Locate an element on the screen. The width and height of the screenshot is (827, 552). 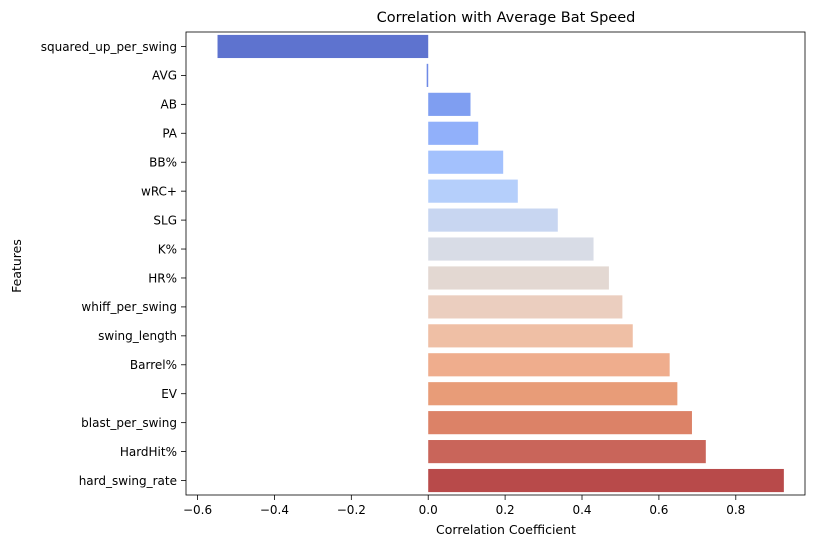
y-tick-label: HR% is located at coordinates (162, 278).